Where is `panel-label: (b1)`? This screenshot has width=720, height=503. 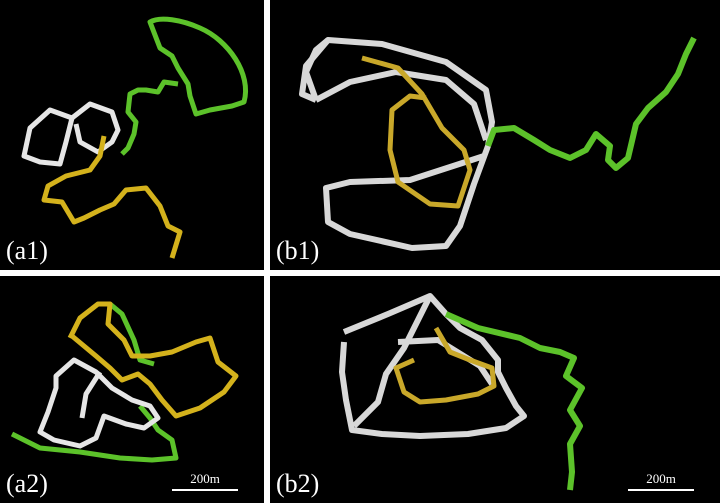
panel-label: (b1) is located at coordinates (298, 250).